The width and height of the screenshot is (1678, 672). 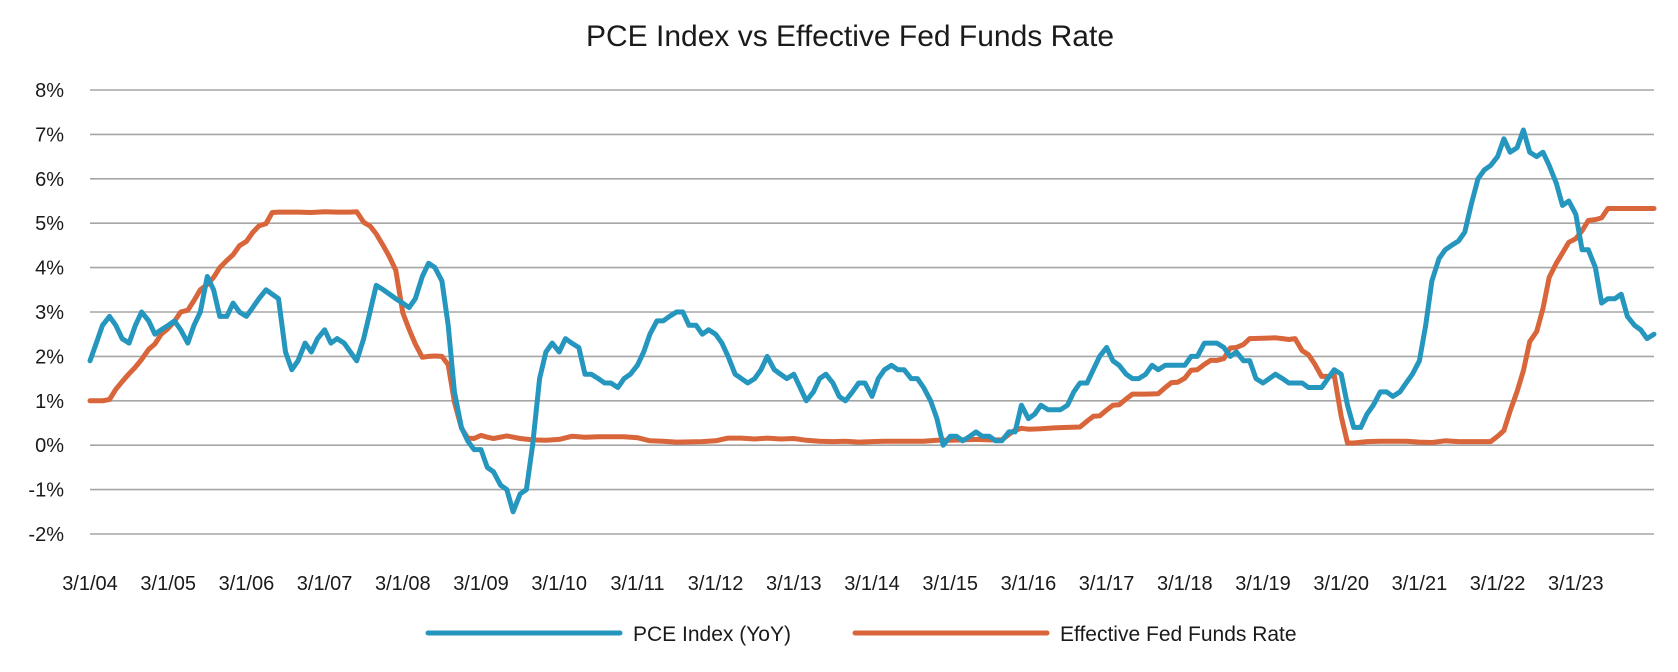 What do you see at coordinates (49, 357) in the screenshot?
I see `y-tick-label: 2%` at bounding box center [49, 357].